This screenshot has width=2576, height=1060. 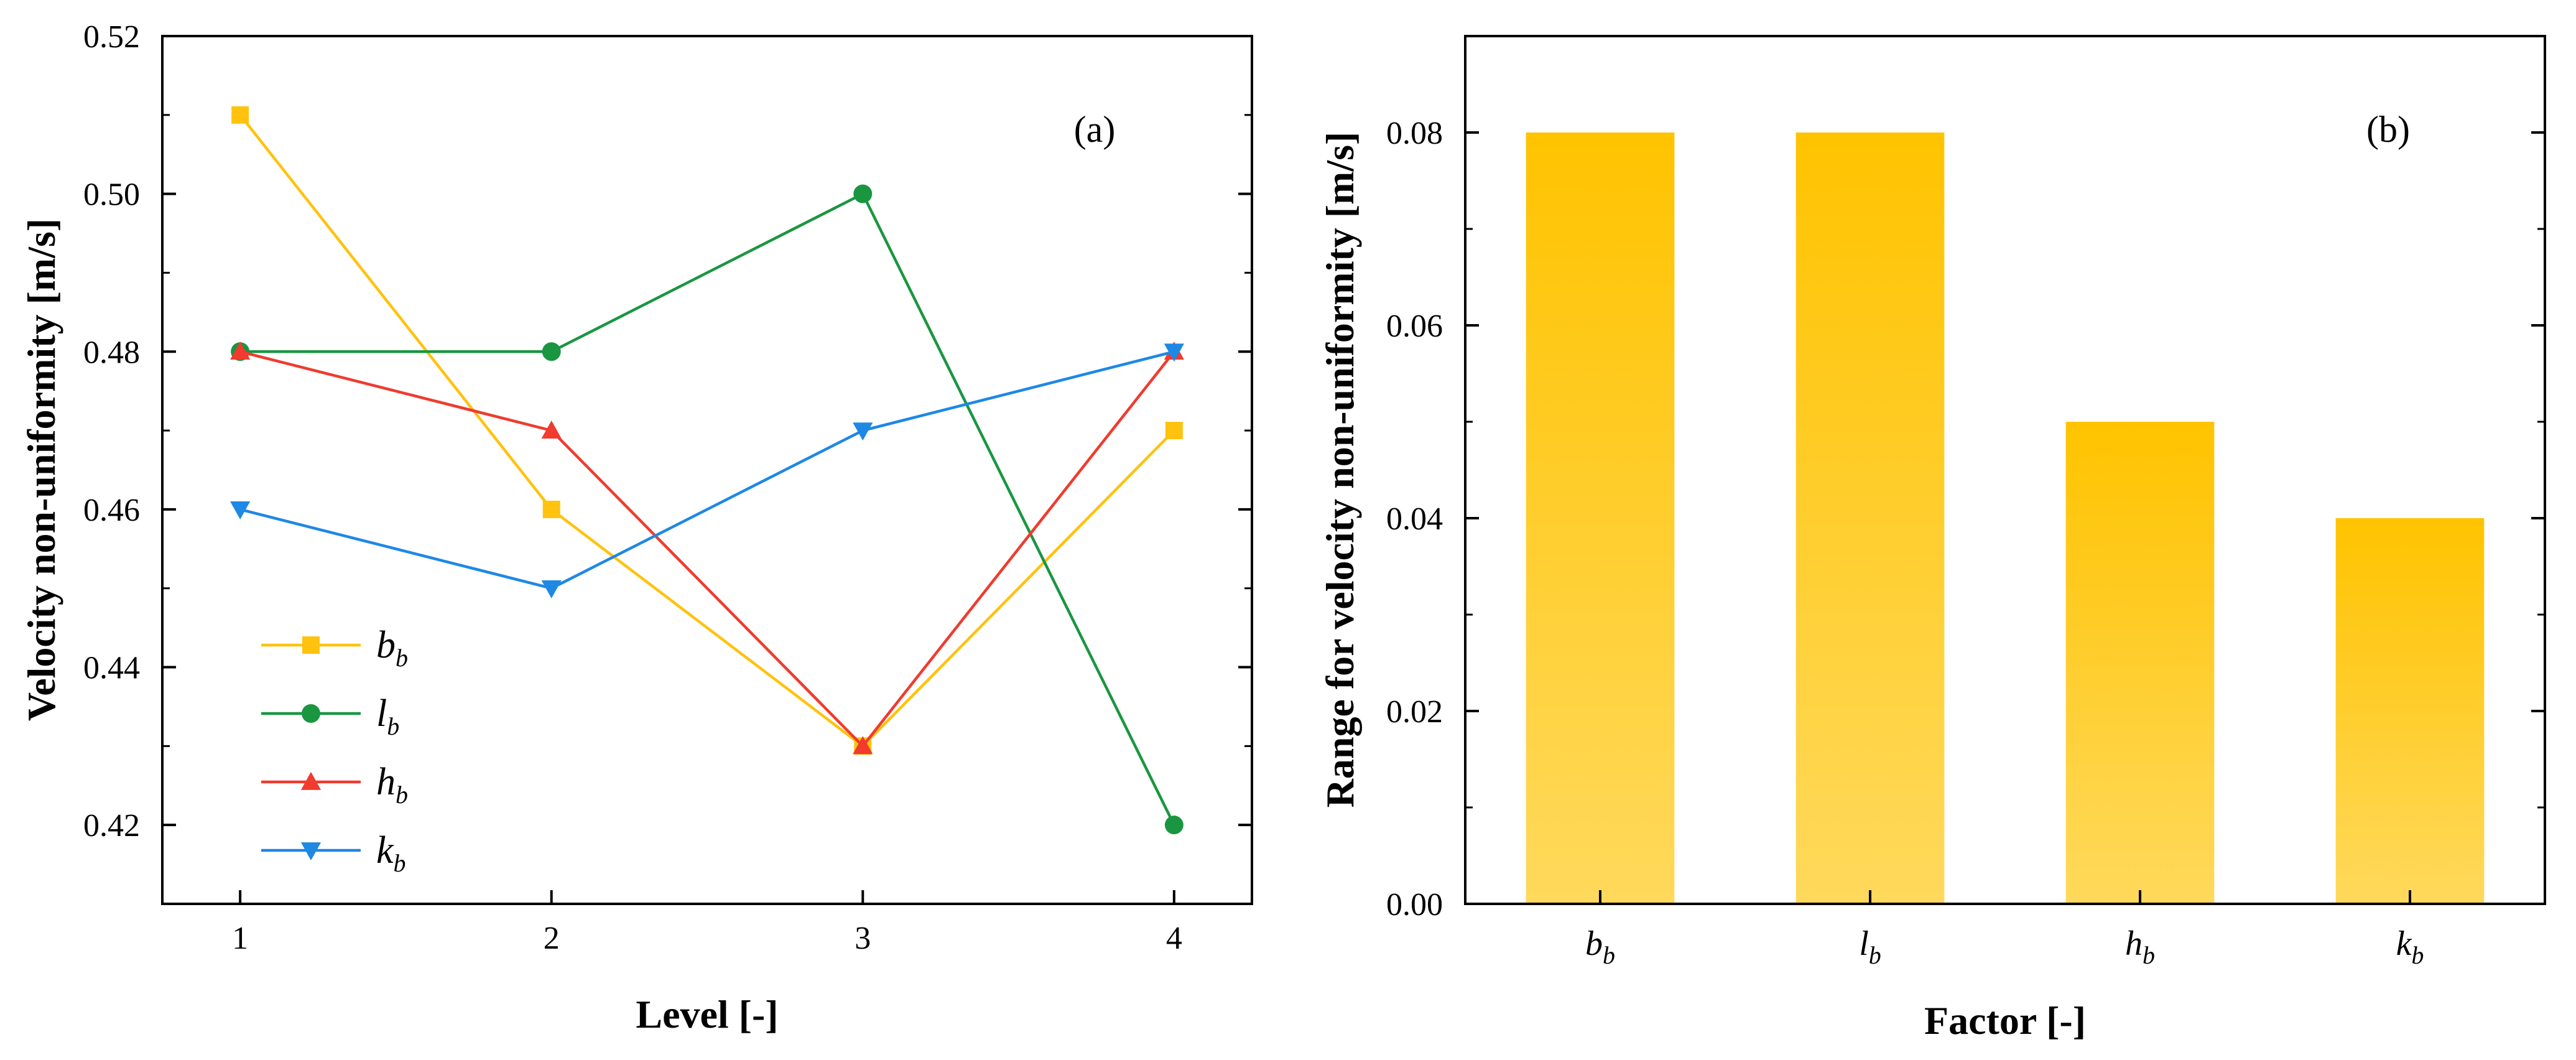 I want to click on panel-b-y-axis-title: Range for velocity non-uniformity [m/s], so click(x=1340, y=470).